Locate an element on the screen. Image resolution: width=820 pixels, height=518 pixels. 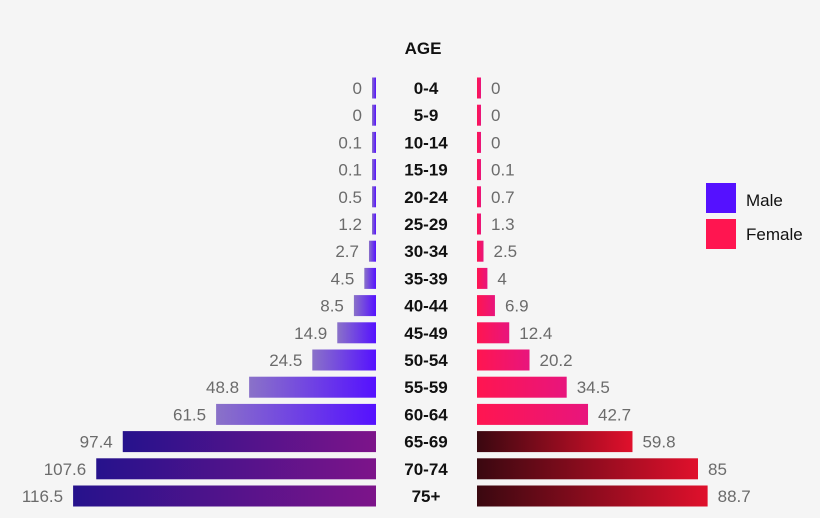
value-label-female-55-59: 34.5 is located at coordinates (593, 387).